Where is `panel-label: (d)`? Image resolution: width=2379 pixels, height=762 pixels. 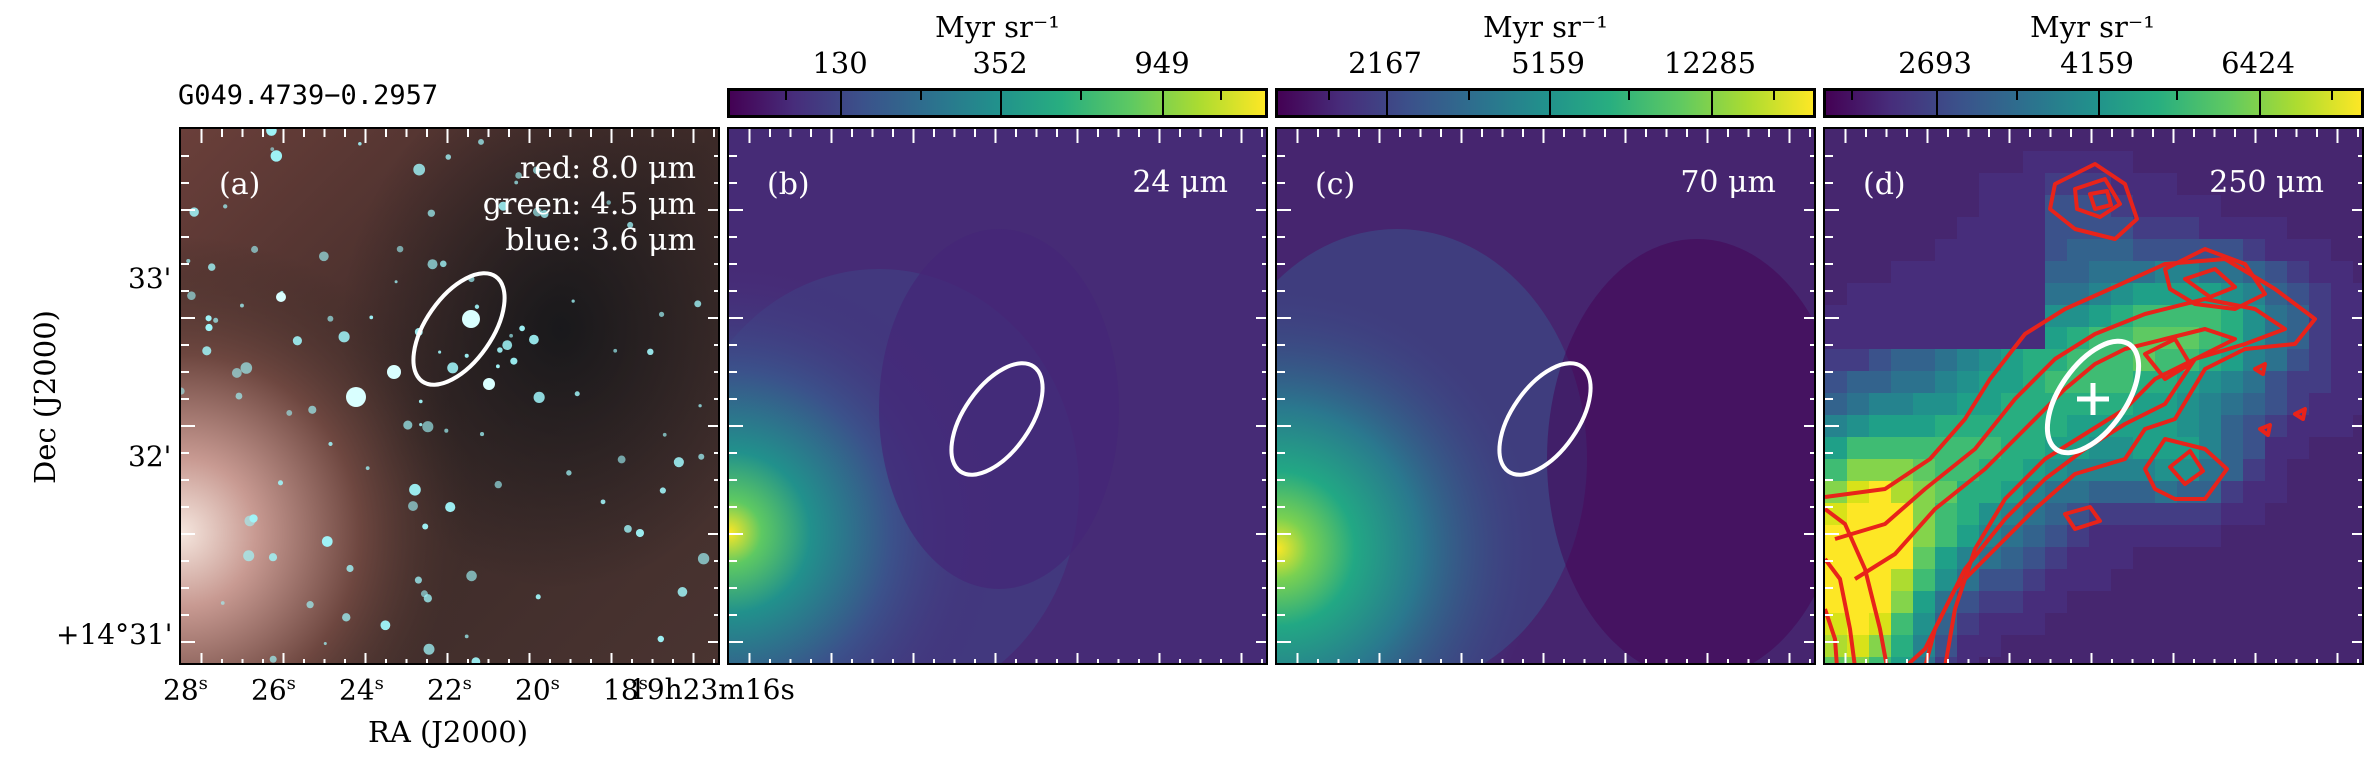 panel-label: (d) is located at coordinates (1884, 184).